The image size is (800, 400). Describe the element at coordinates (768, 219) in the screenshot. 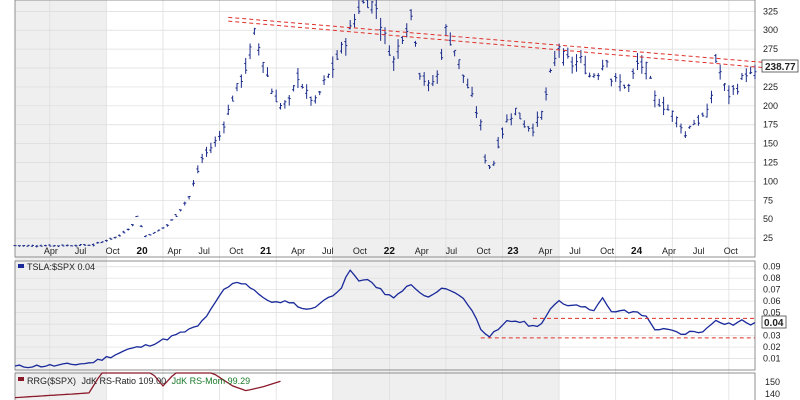

I see `price-tick-label: 50` at that location.